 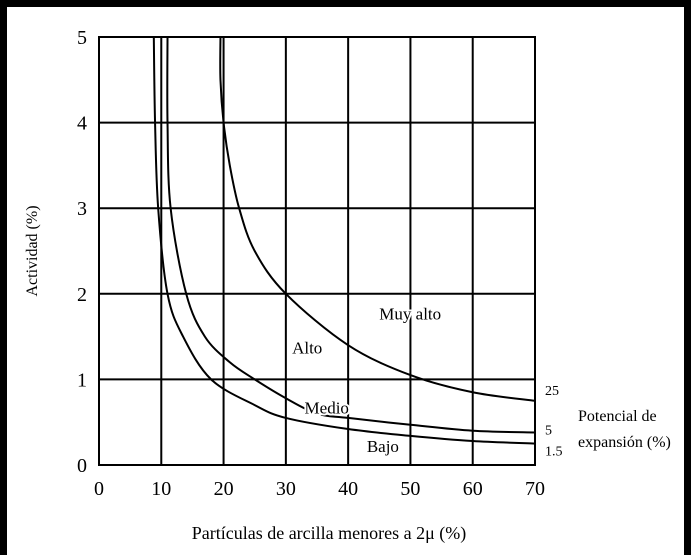 What do you see at coordinates (82, 466) in the screenshot?
I see `y-tick-label: 0` at bounding box center [82, 466].